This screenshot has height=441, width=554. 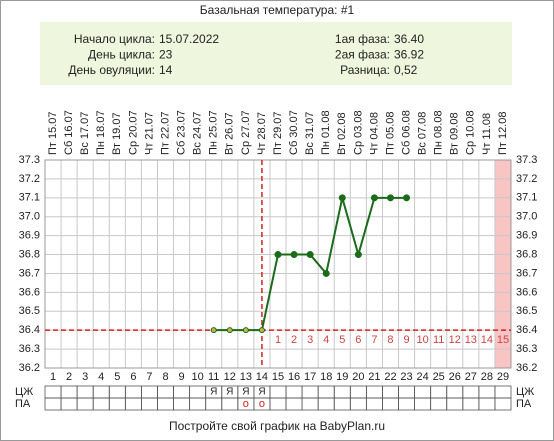 What do you see at coordinates (29, 160) in the screenshot?
I see `y-tick-label: 37.3` at bounding box center [29, 160].